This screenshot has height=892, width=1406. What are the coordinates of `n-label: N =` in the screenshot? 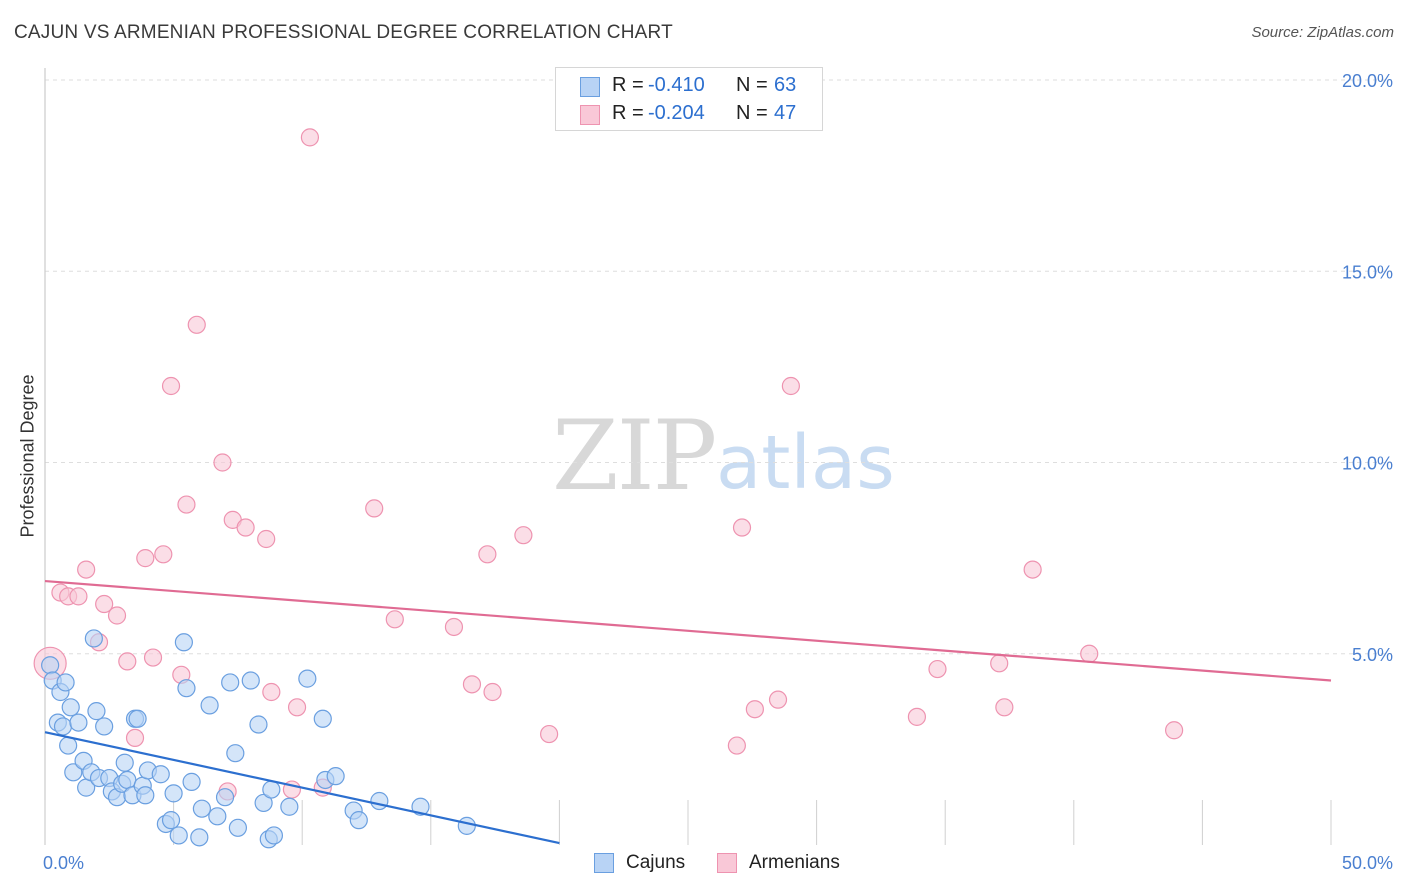 It's located at (752, 85).